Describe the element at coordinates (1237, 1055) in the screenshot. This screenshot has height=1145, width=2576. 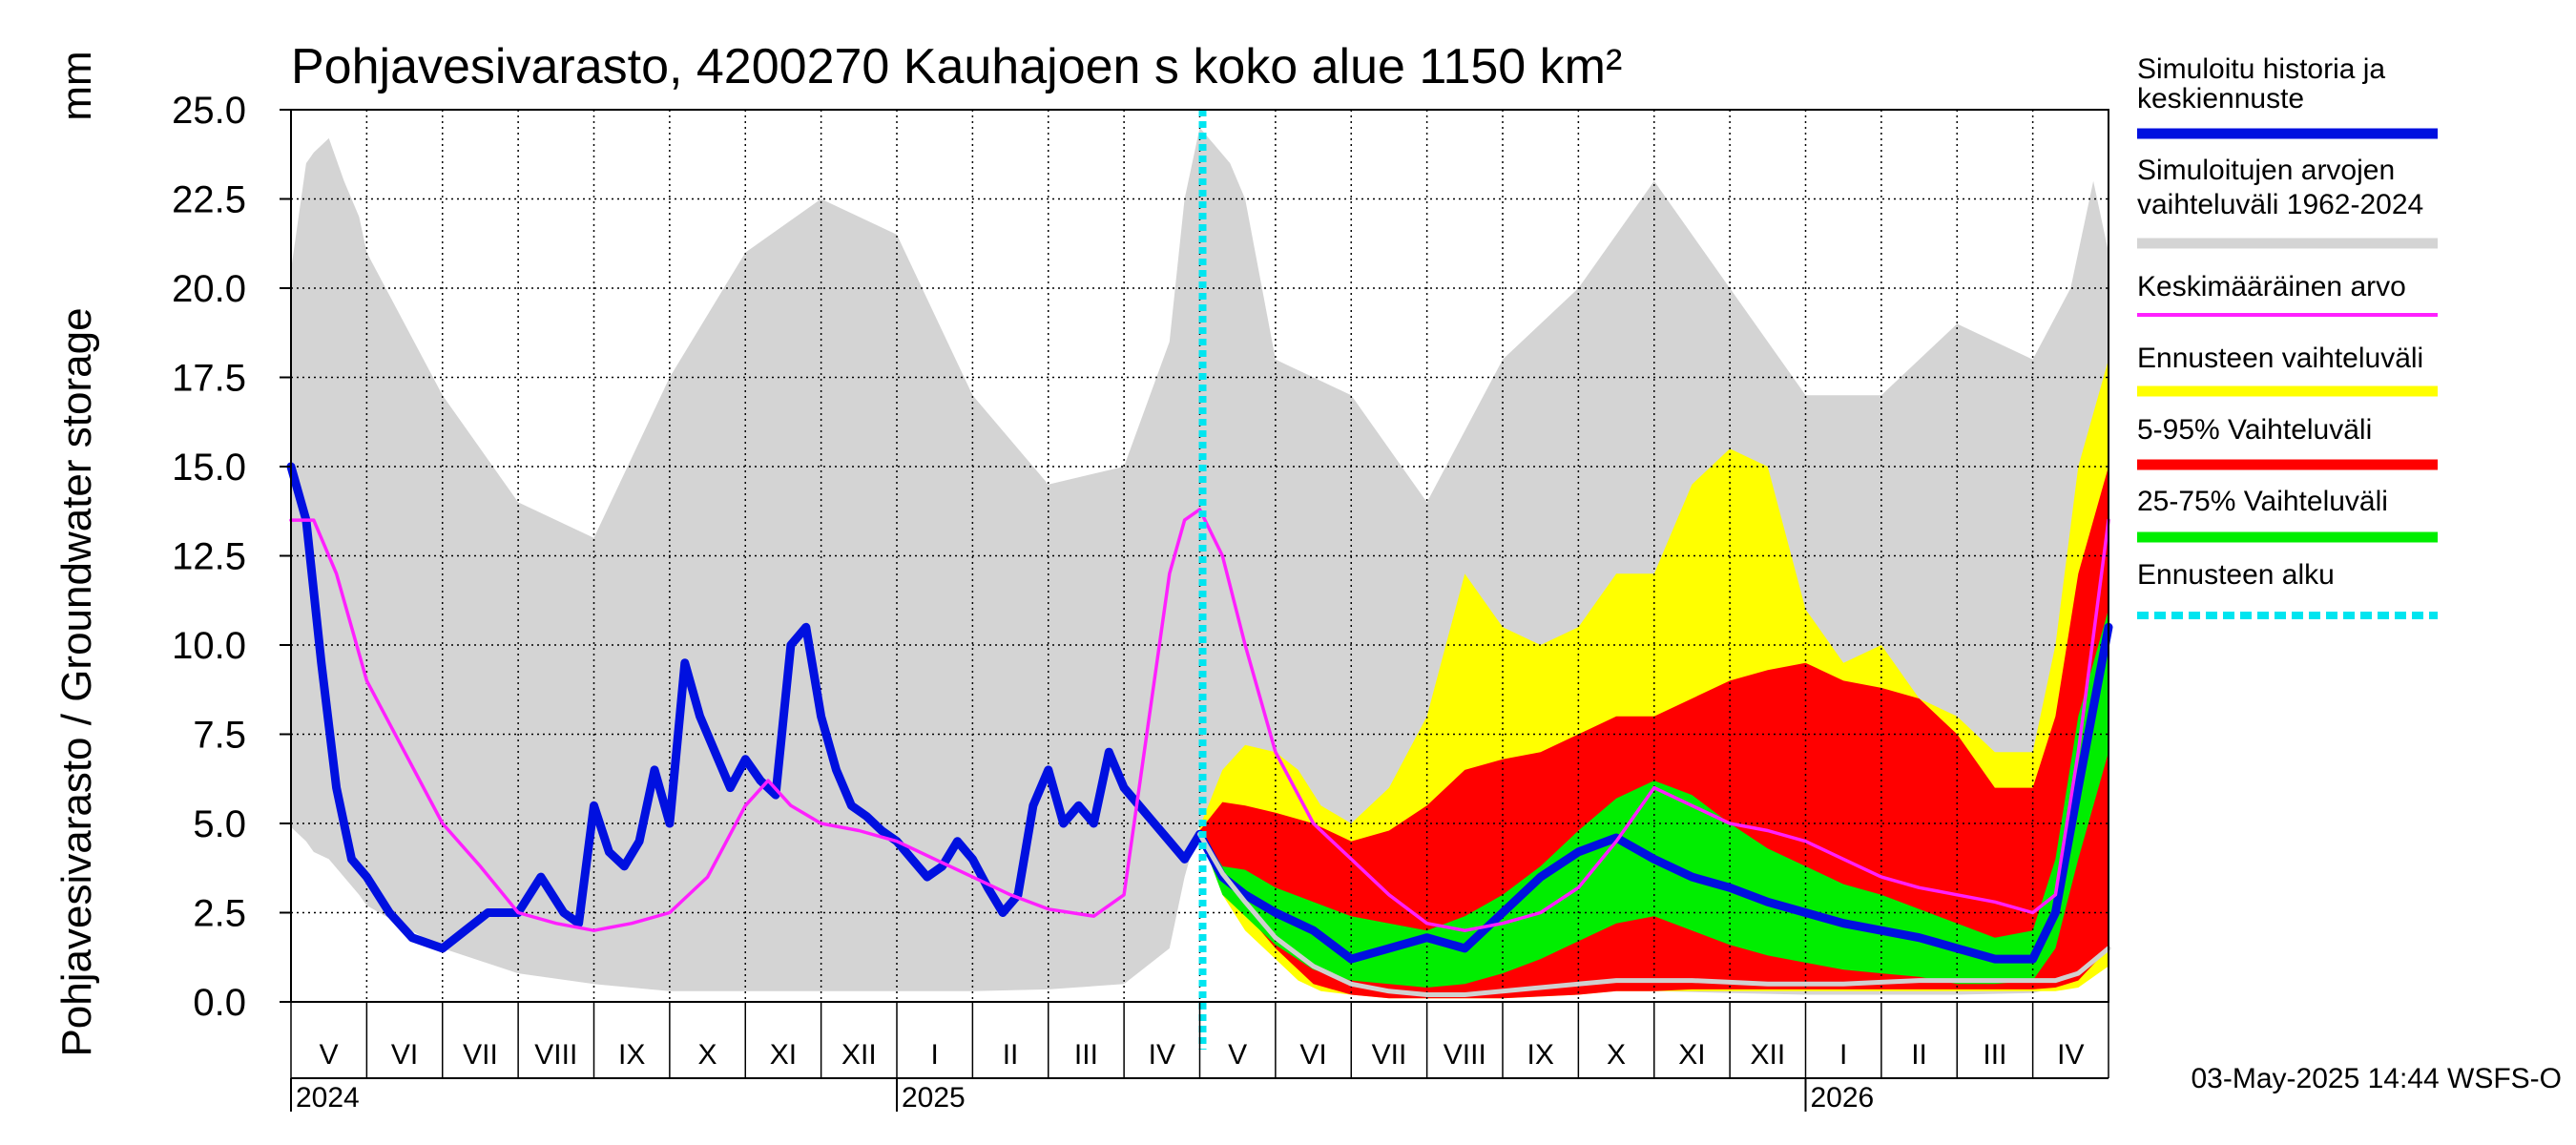
I see `month-label-12: V` at that location.